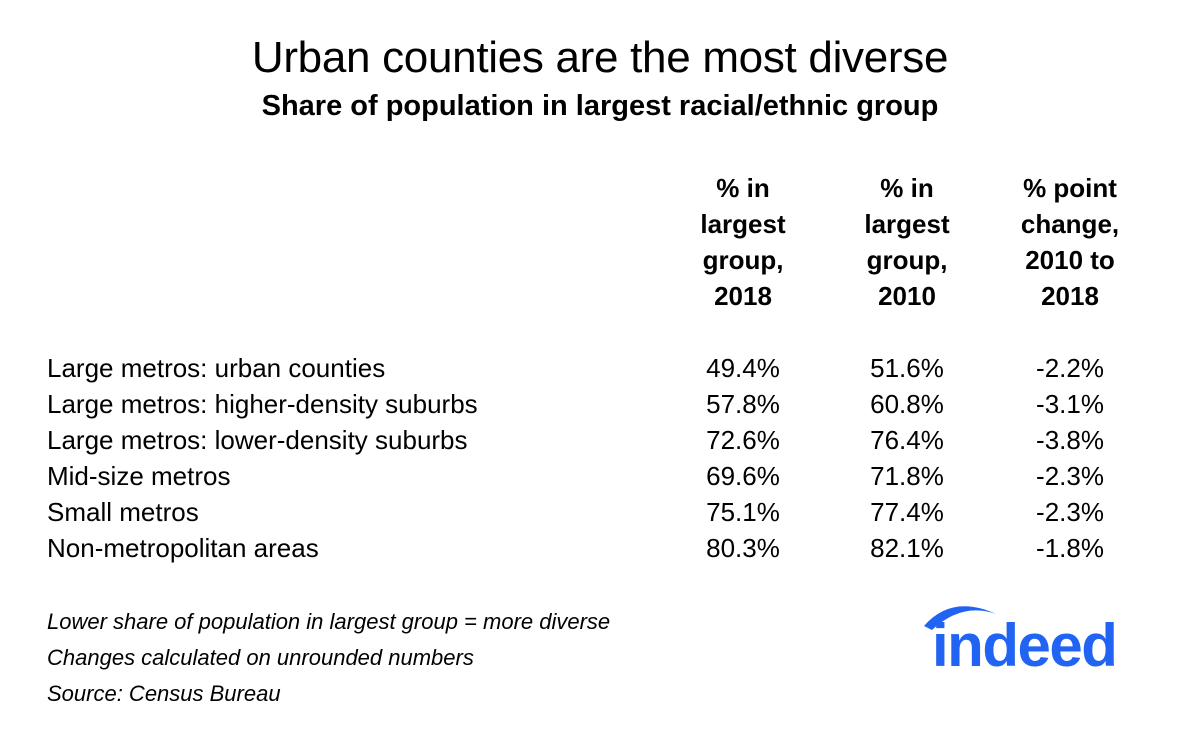 This screenshot has height=741, width=1200. I want to click on column-header-line: change,, so click(1070, 224).